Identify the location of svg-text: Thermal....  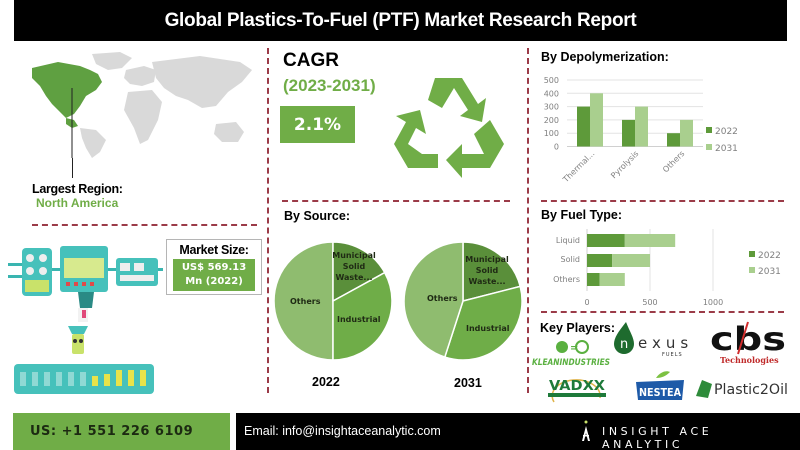
(579, 167).